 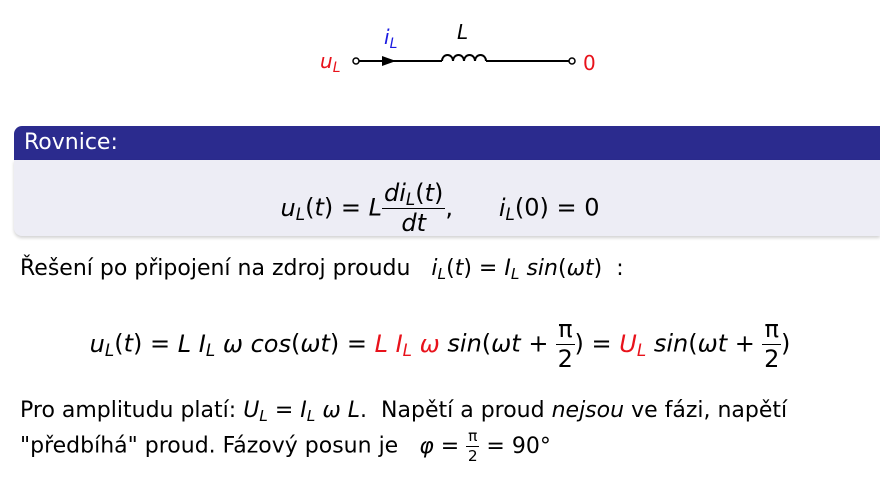 I want to click on ground-label: 0, so click(x=589, y=63).